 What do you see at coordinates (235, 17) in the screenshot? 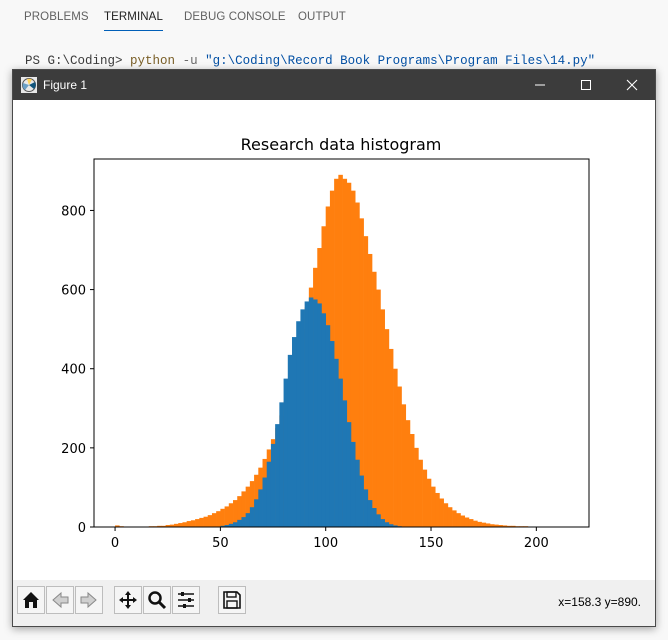
I see `tab-debug-console: DEBUG CONSOLE` at bounding box center [235, 17].